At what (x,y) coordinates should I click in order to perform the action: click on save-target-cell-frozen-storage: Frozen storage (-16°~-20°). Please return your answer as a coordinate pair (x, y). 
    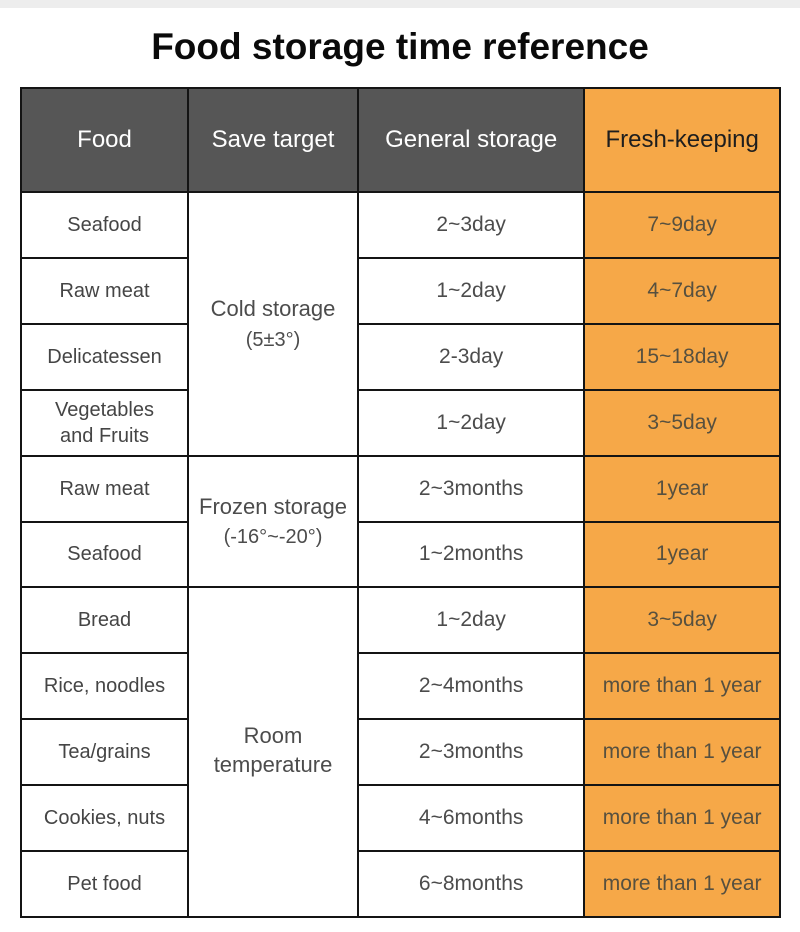
    Looking at the image, I should click on (273, 521).